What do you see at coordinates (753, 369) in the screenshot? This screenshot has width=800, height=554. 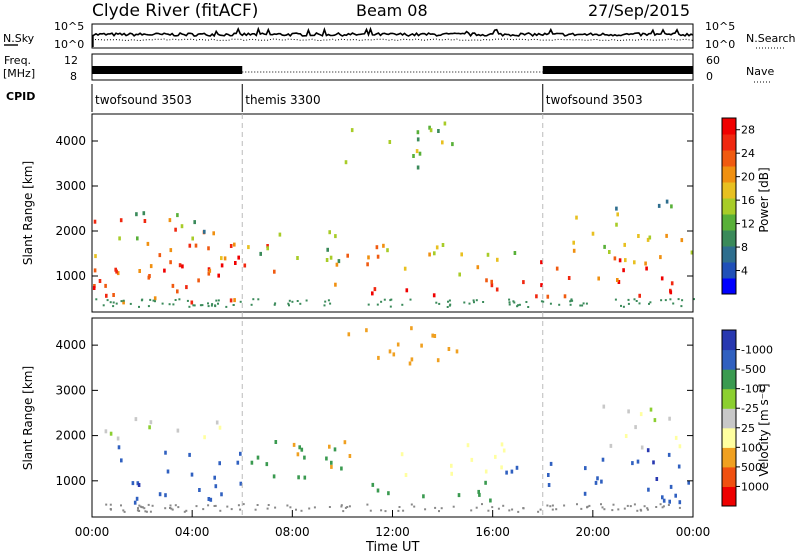 I see `velocity-colorbar-tick-label: -500` at bounding box center [753, 369].